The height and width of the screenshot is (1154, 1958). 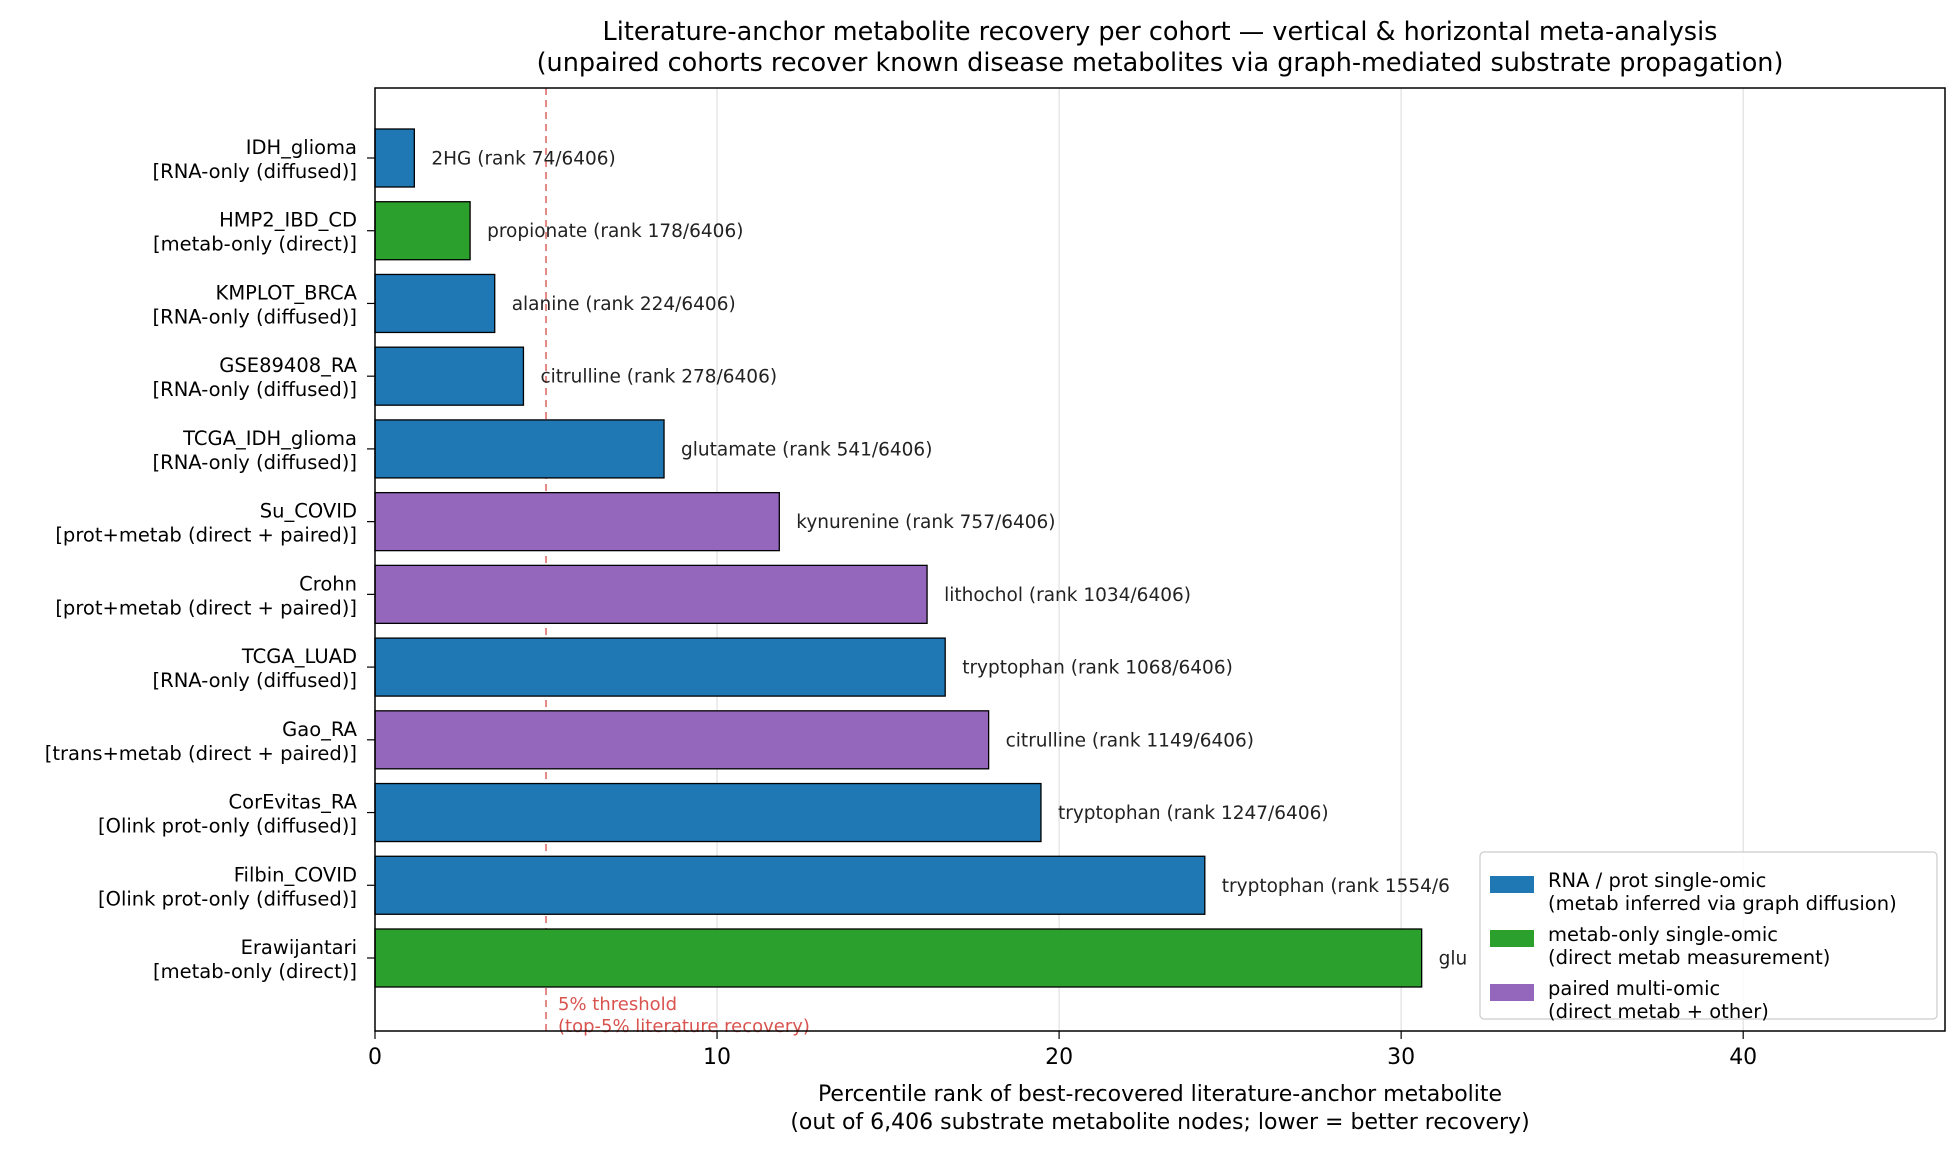 What do you see at coordinates (717, 1057) in the screenshot?
I see `x-tick-label-1: 10` at bounding box center [717, 1057].